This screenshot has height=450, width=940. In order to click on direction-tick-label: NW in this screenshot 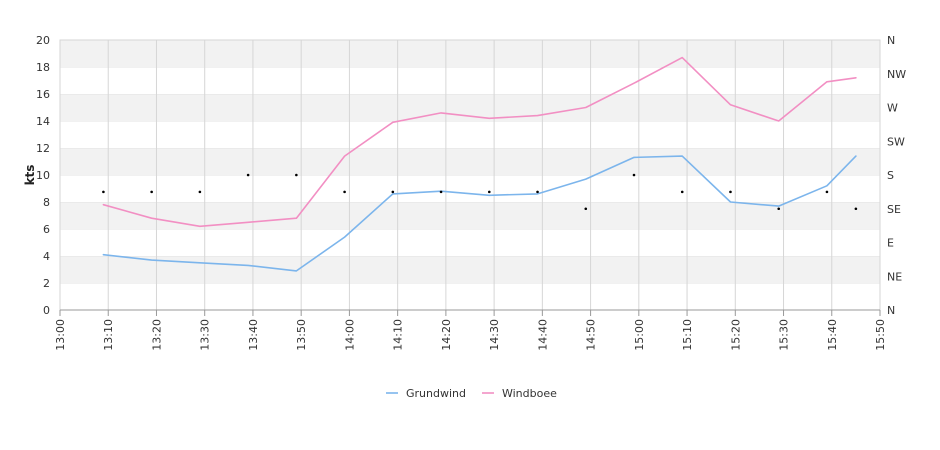, I will do `click(896, 74)`.